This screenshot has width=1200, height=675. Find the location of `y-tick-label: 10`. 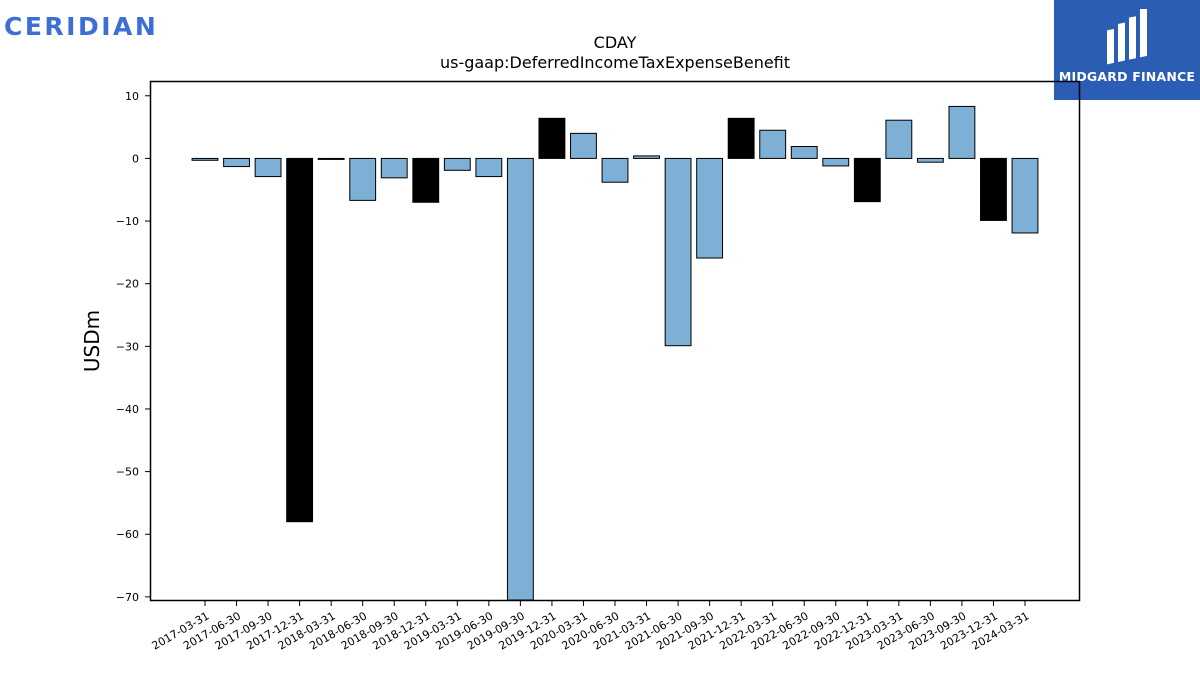

y-tick-label: 10 is located at coordinates (132, 96).